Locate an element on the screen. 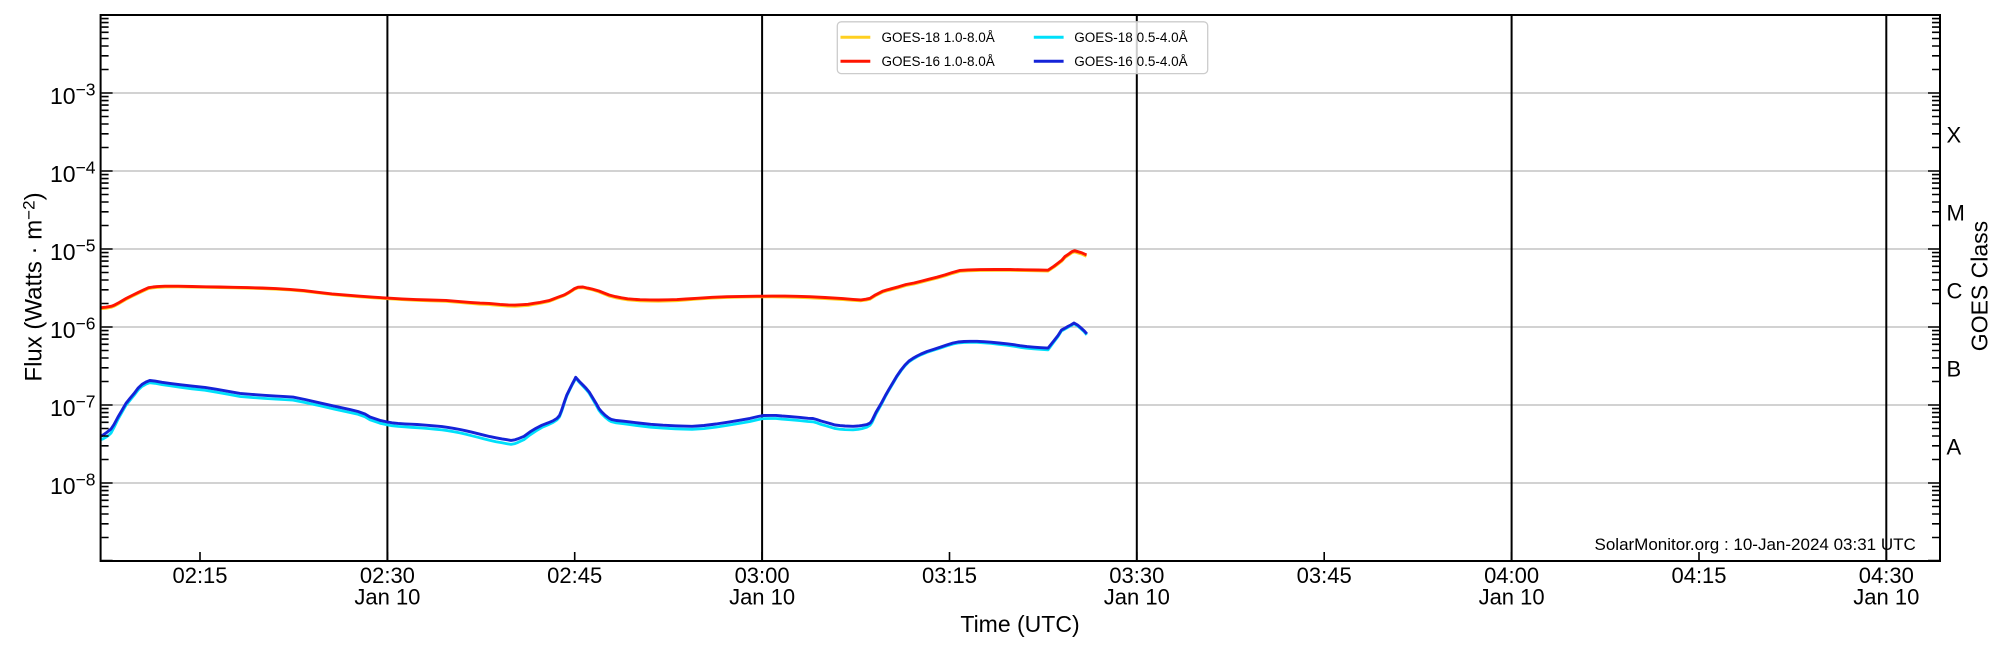 Image resolution: width=2000 pixels, height=655 pixels. svg-text: X is located at coordinates (1954, 135).